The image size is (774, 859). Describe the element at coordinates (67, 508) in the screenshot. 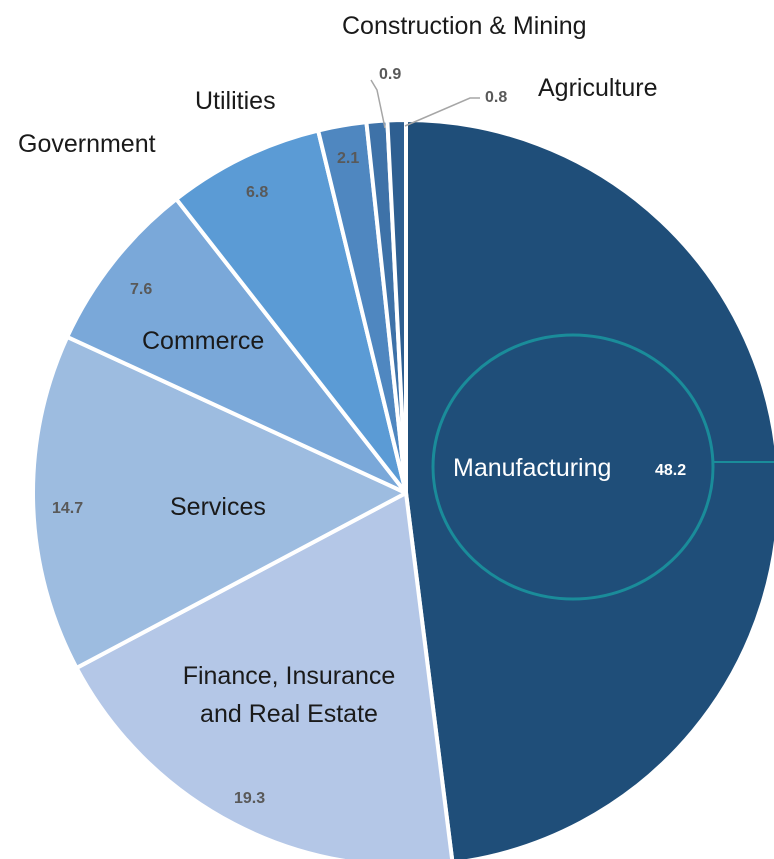

I see `value-label-services: 14.7` at that location.